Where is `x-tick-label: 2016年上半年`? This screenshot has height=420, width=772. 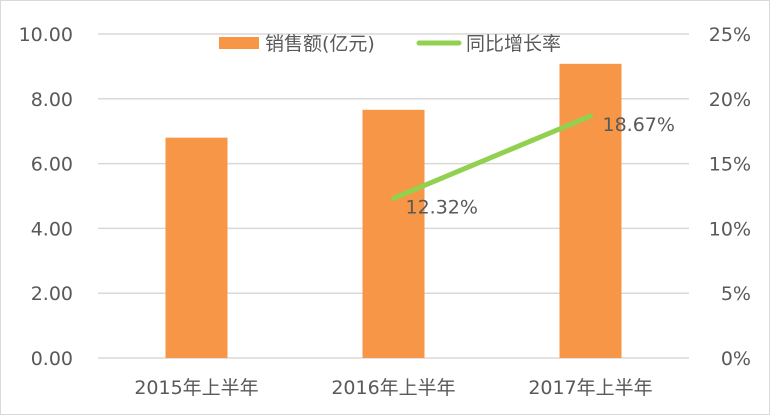
x-tick-label: 2016年上半年 is located at coordinates (393, 388).